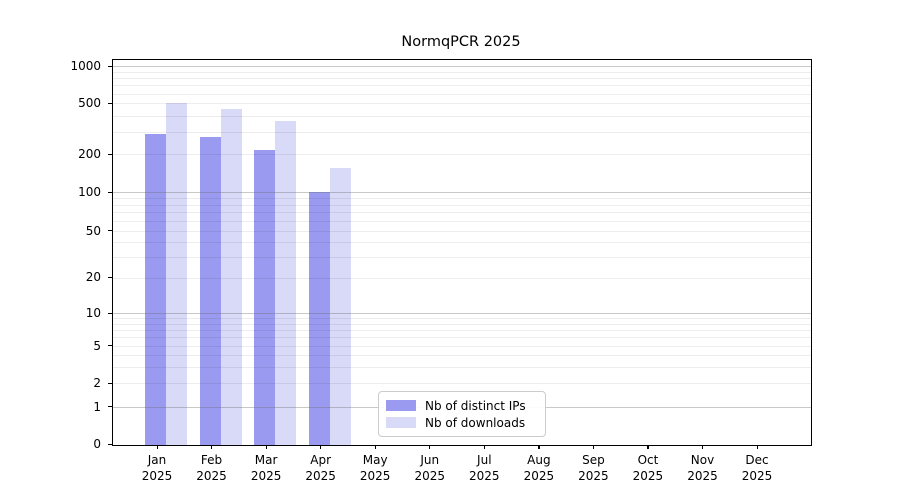 The height and width of the screenshot is (500, 900). I want to click on legend-item-distinct-ips: Nb of distinct IPs, so click(461, 405).